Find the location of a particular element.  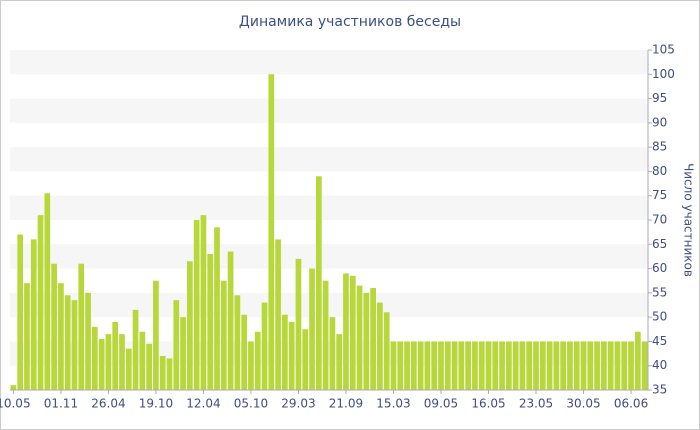

x-tick-label: 10.05 is located at coordinates (15, 404).